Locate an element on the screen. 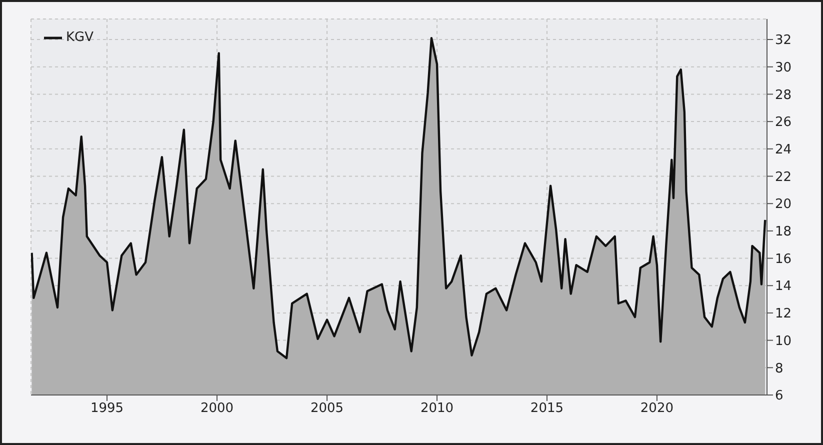 The width and height of the screenshot is (823, 445). y-tick-label: 16 is located at coordinates (783, 259).